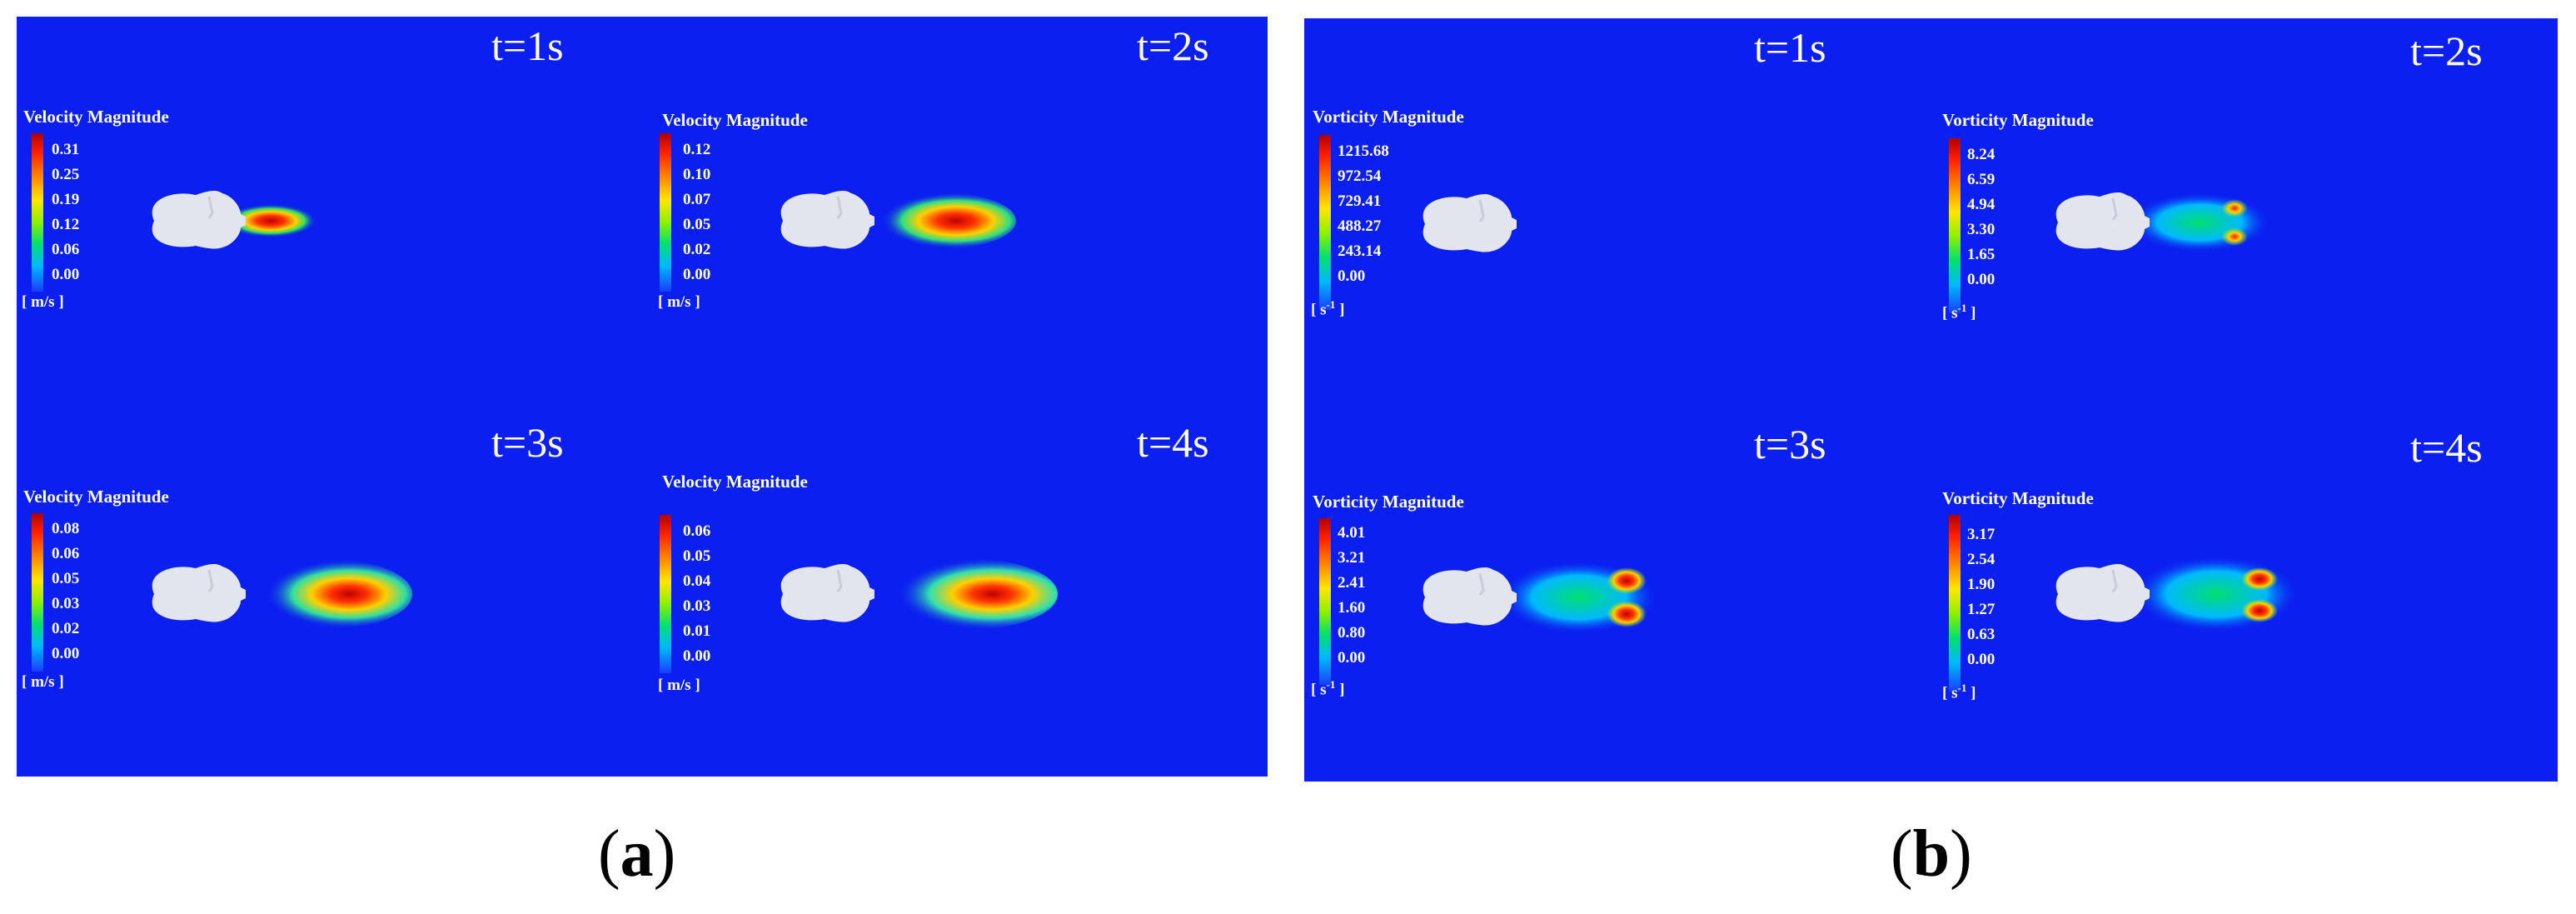 Image resolution: width=2576 pixels, height=914 pixels. I want to click on colorbar-tick: 0.07, so click(697, 199).